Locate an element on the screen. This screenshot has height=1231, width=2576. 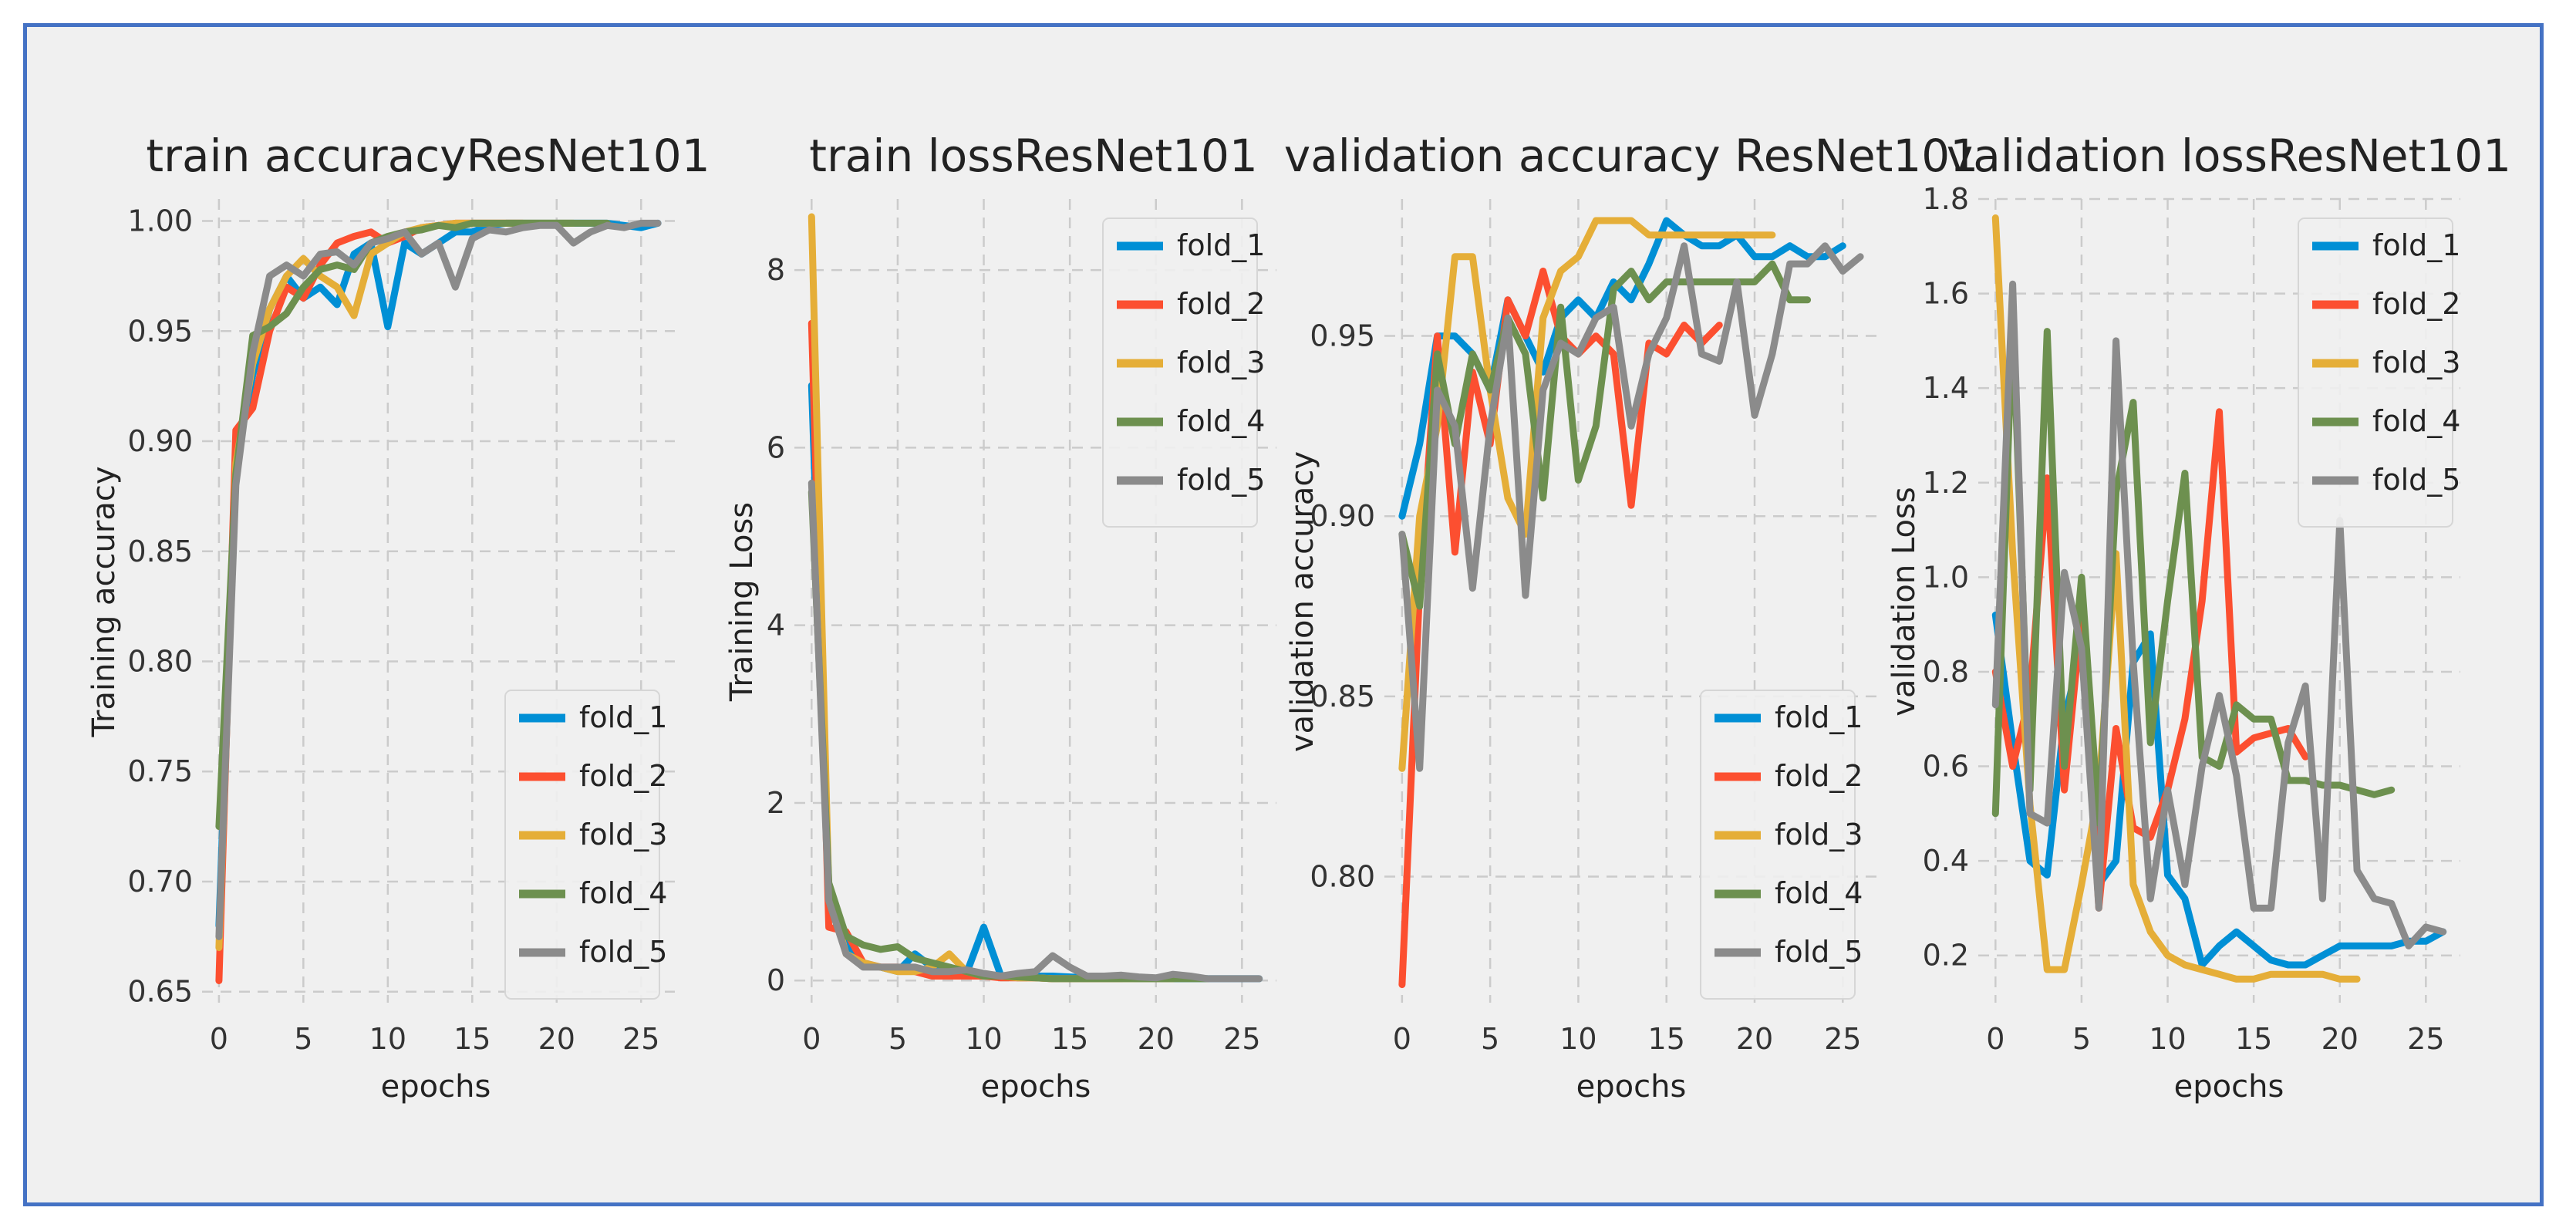
y-tick-label: 0.65 is located at coordinates (160, 992).